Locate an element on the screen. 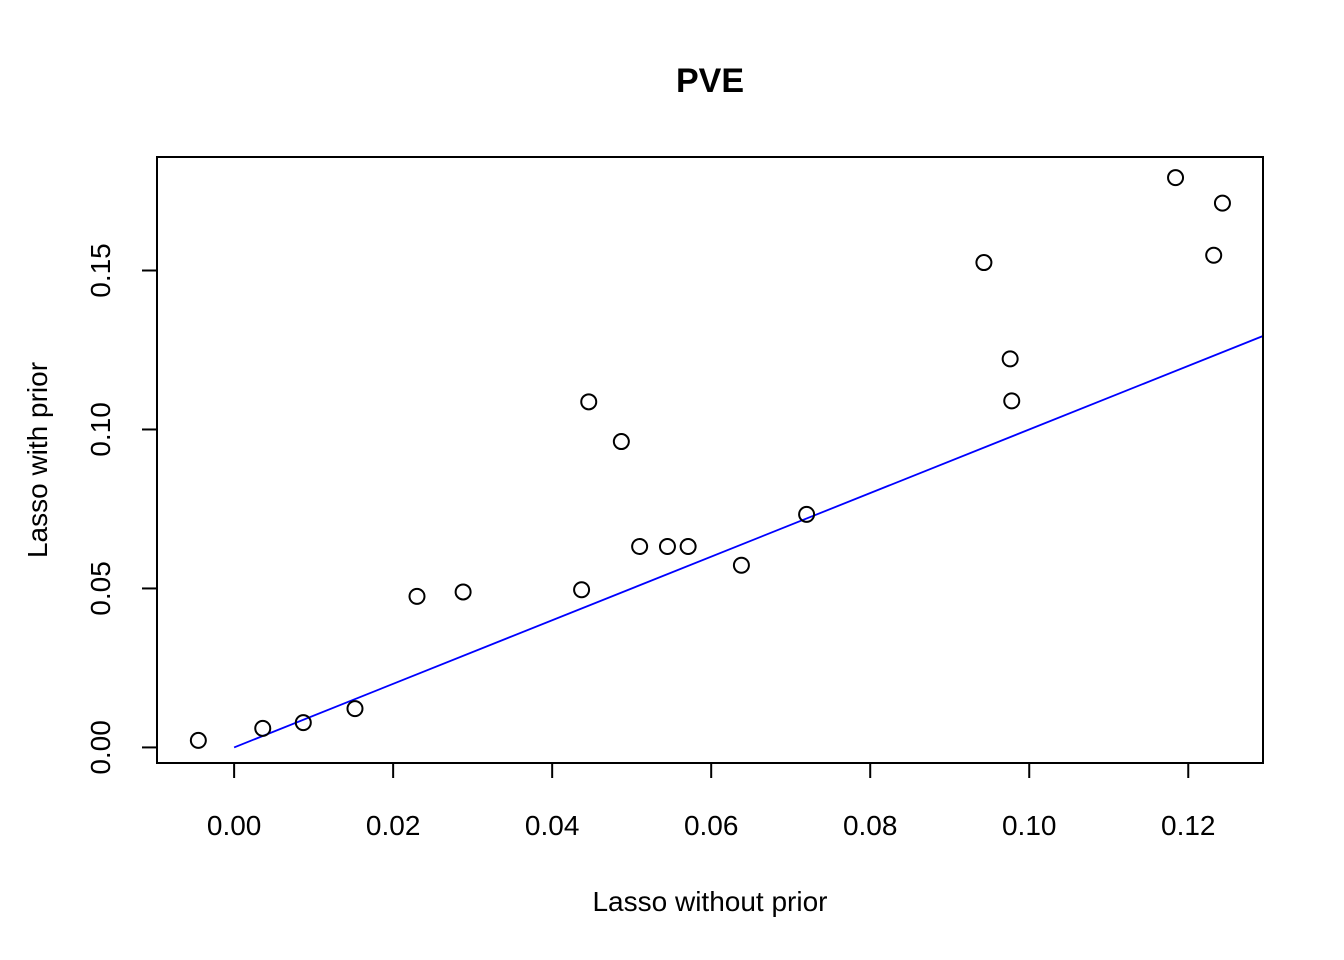 Image resolution: width=1344 pixels, height=960 pixels. x-tick-label: 0.12 is located at coordinates (1188, 825).